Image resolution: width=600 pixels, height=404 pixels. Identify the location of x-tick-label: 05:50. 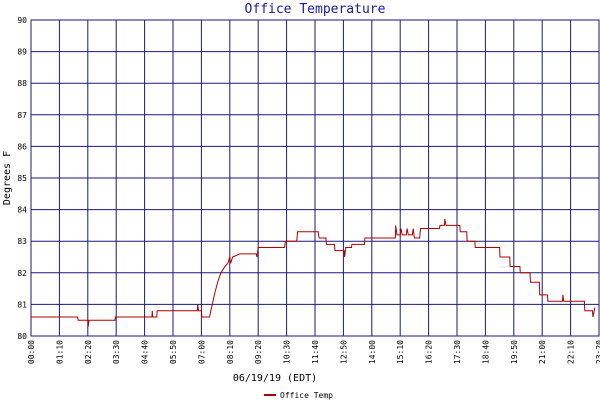
(173, 352).